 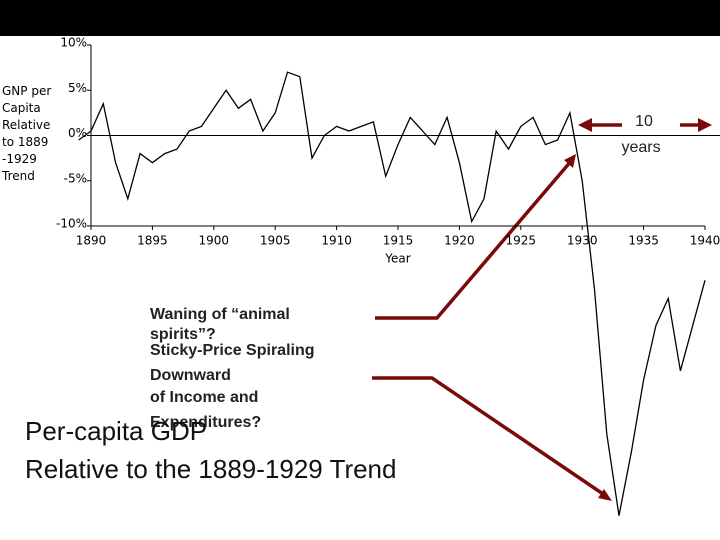 I want to click on title: Per-capita GDP, so click(x=116, y=431).